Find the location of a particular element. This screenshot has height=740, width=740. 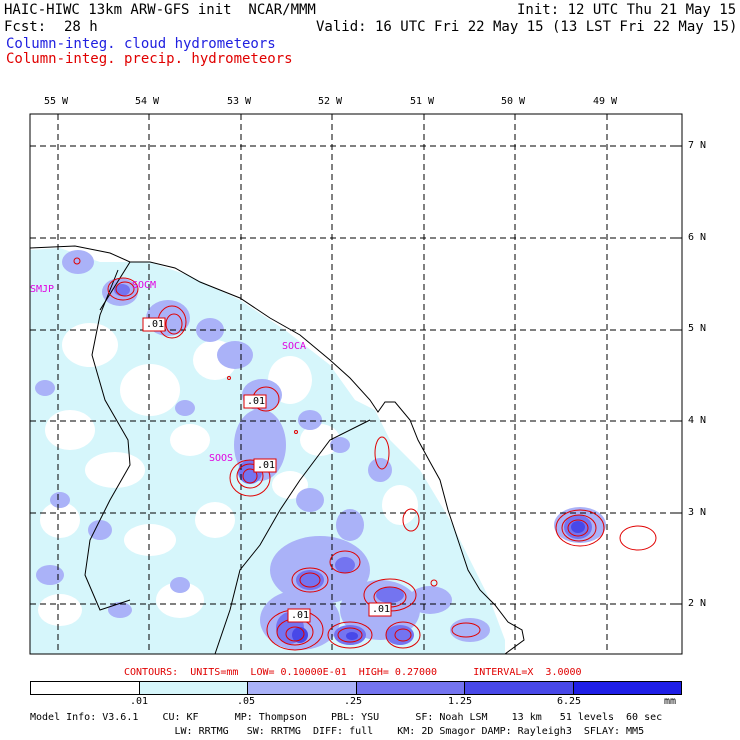

colorbar-unit: mm is located at coordinates (670, 701).